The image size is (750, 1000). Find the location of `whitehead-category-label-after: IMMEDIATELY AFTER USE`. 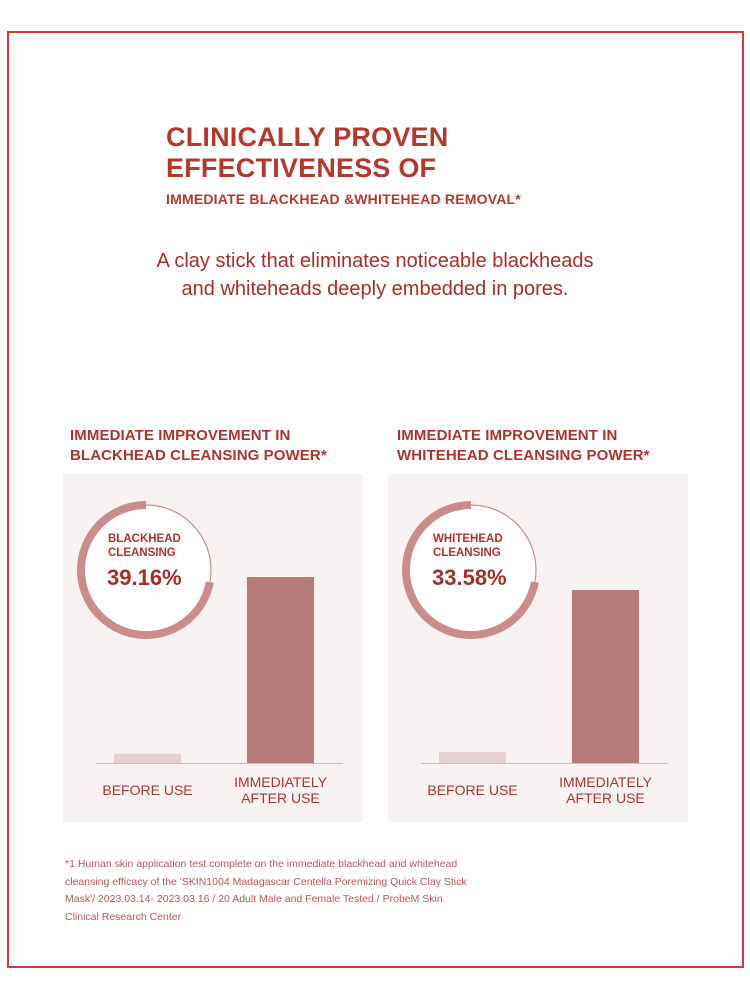

whitehead-category-label-after: IMMEDIATELY AFTER USE is located at coordinates (605, 790).